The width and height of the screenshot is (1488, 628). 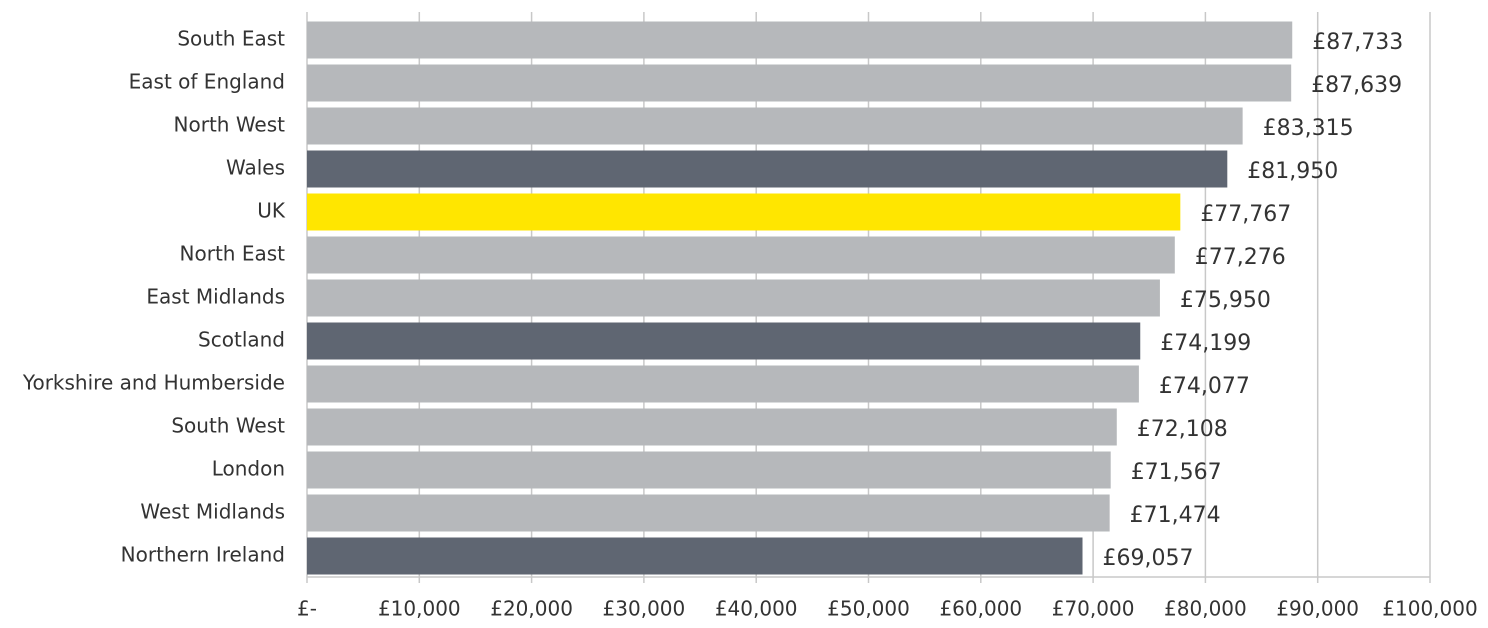 What do you see at coordinates (1357, 42) in the screenshot?
I see `value-label: £87,733` at bounding box center [1357, 42].